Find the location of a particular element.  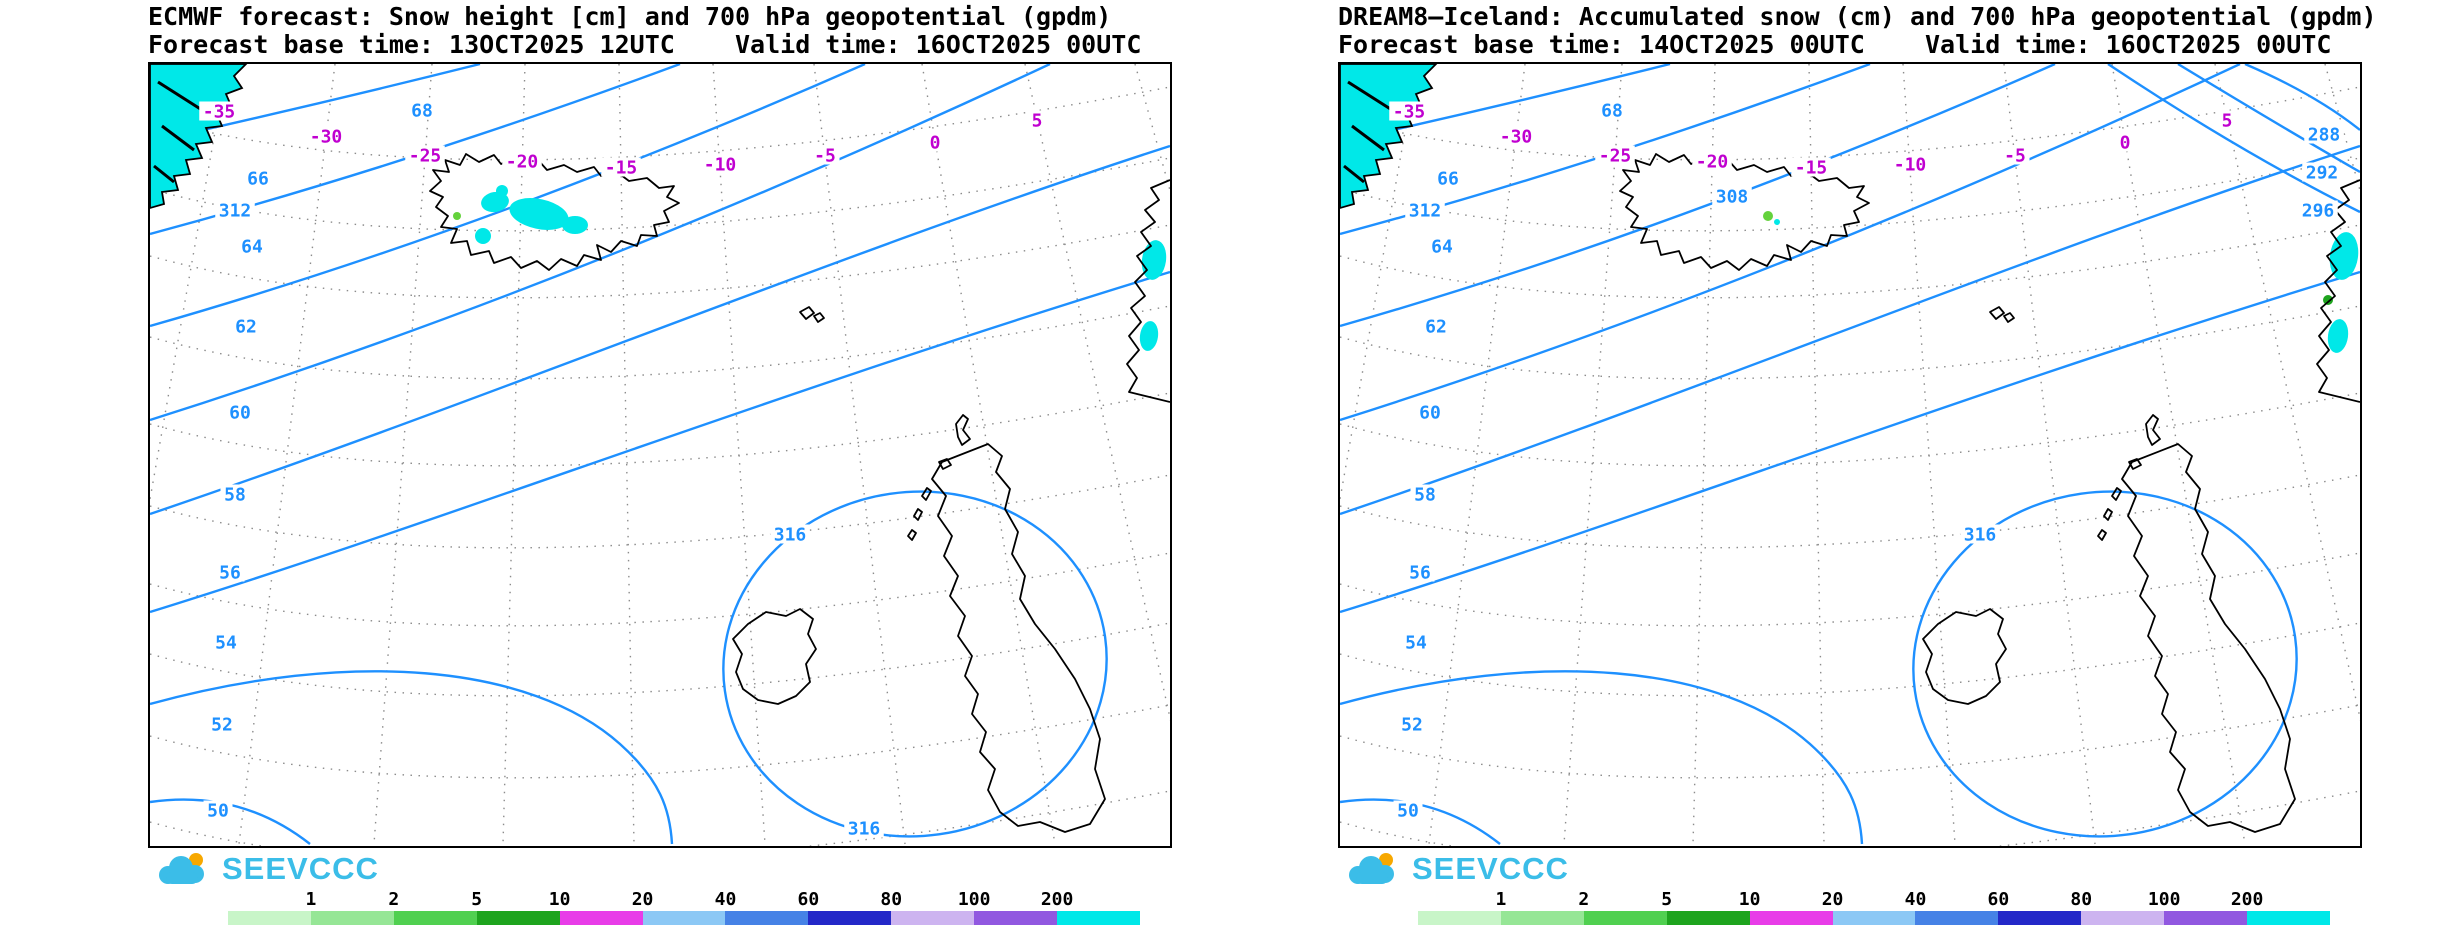

legend-color-bar is located at coordinates (1874, 918).